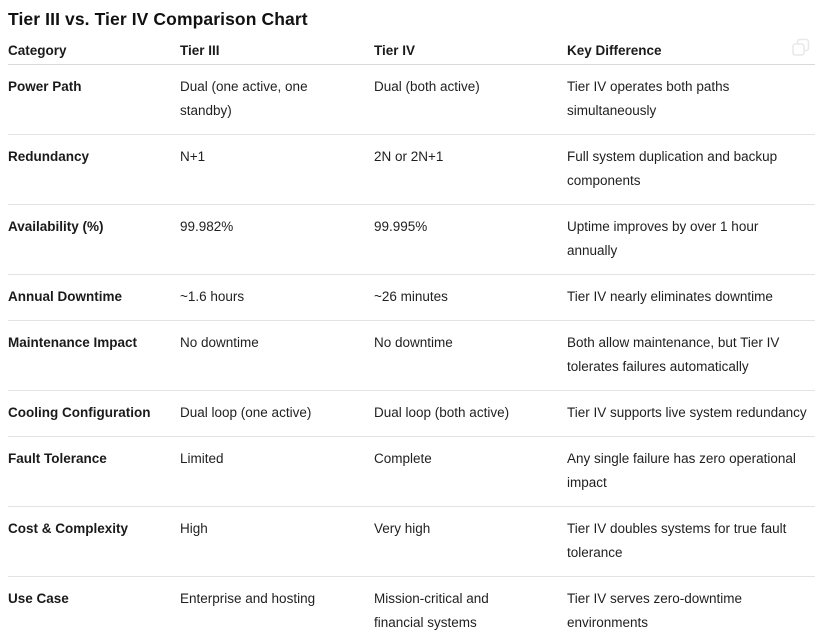 The height and width of the screenshot is (641, 823). What do you see at coordinates (691, 413) in the screenshot?
I see `key-difference-cell: Tier IV supports live system redundancy` at bounding box center [691, 413].